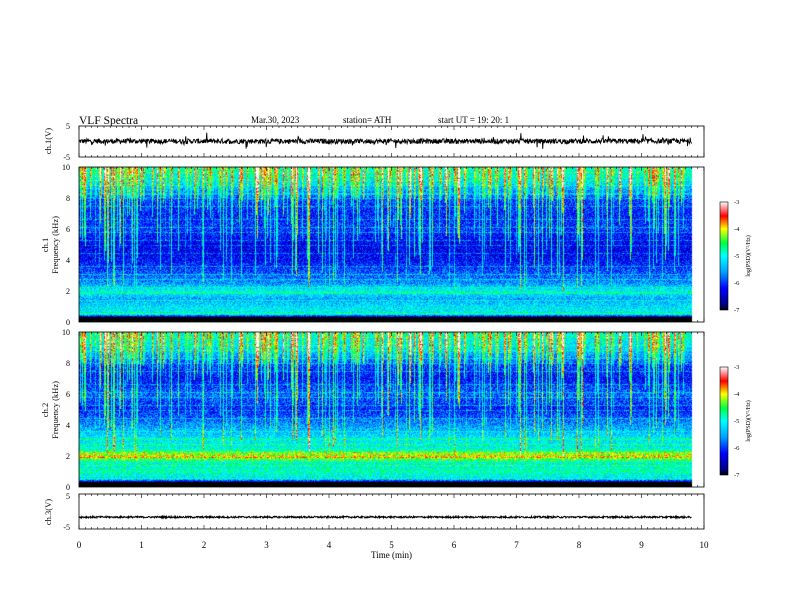 This screenshot has height=612, width=792. I want to click on ch1-spectrogram-yticks: 0 2 4 6 8 10, so click(66, 245).